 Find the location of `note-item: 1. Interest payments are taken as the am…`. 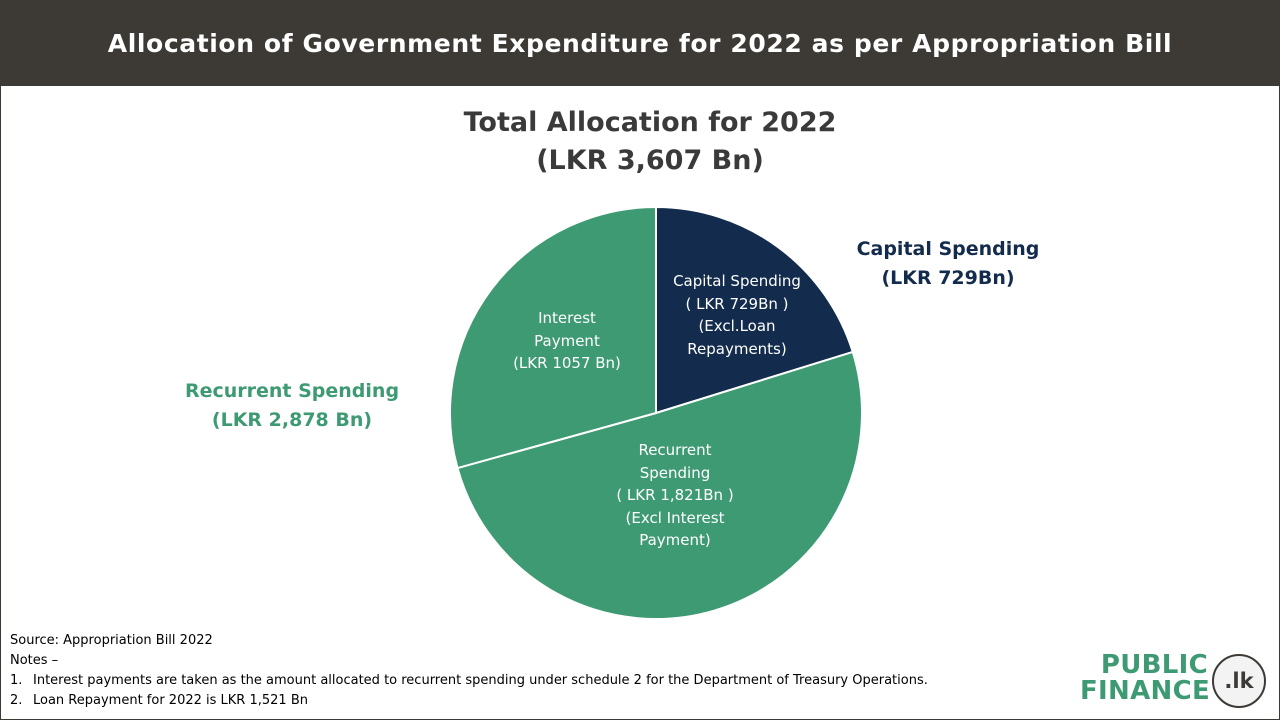

note-item: 1. Interest payments are taken as the am… is located at coordinates (469, 681).